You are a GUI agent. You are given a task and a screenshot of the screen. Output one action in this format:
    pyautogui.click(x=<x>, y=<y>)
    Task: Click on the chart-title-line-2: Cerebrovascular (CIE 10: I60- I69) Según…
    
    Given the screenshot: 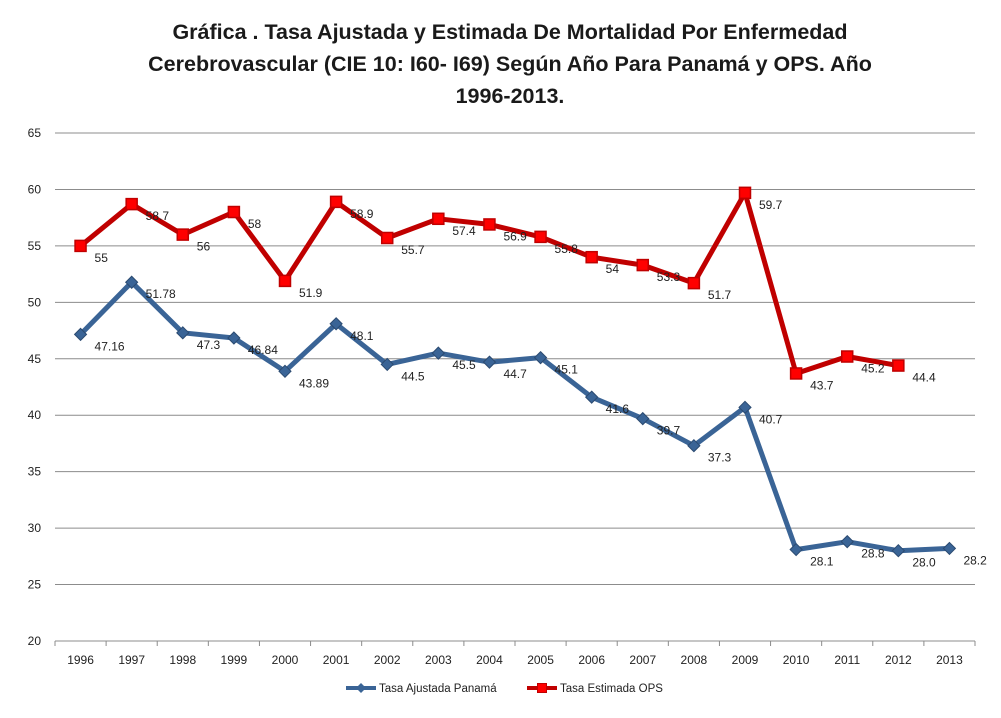 What is the action you would take?
    pyautogui.click(x=510, y=64)
    